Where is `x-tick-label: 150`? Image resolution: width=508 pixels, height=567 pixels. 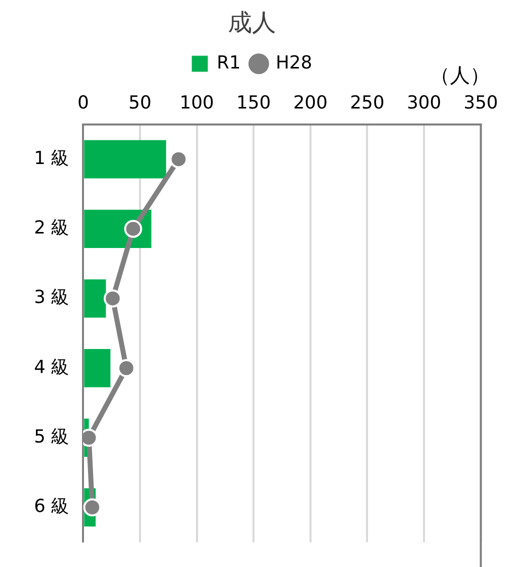
x-tick-label: 150 is located at coordinates (253, 103).